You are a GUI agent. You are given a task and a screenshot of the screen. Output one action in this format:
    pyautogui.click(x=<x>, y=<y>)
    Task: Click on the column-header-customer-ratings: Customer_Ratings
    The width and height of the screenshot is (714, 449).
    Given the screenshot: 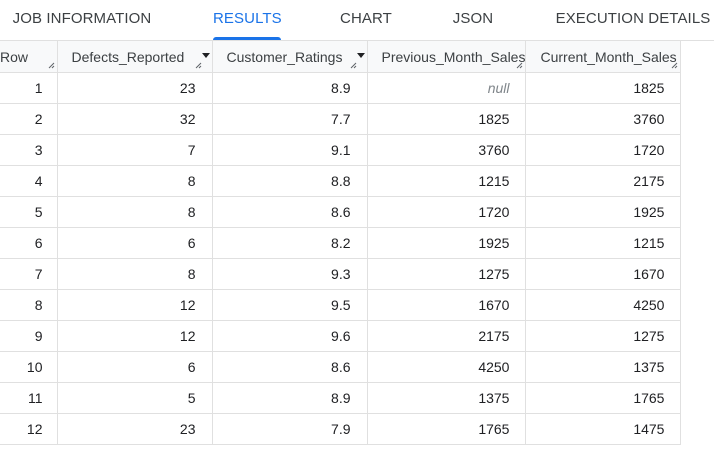 What is the action you would take?
    pyautogui.click(x=290, y=57)
    